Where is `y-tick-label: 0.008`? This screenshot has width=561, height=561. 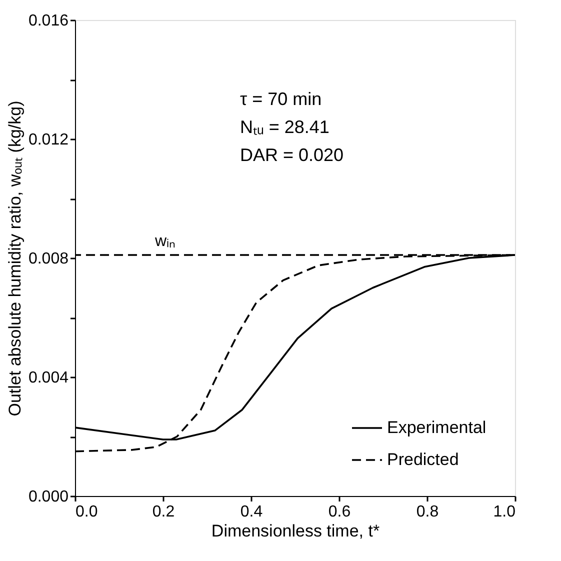
y-tick-label: 0.008 is located at coordinates (48, 259).